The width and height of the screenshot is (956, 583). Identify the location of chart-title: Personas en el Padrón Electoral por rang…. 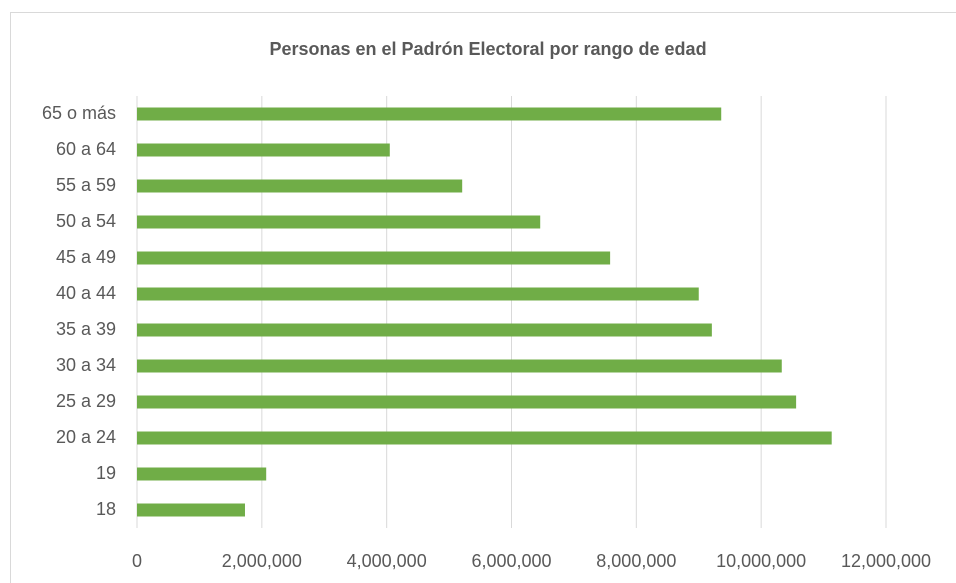
(487, 49).